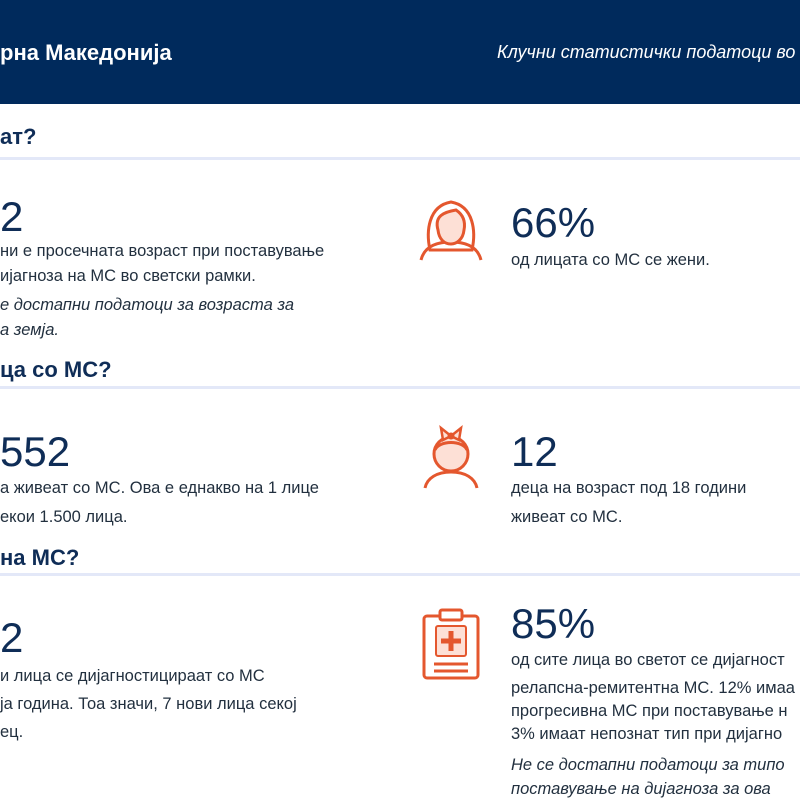 The height and width of the screenshot is (804, 800). I want to click on average-age-text-1: ни е просечната возраст при поставување, so click(162, 251).